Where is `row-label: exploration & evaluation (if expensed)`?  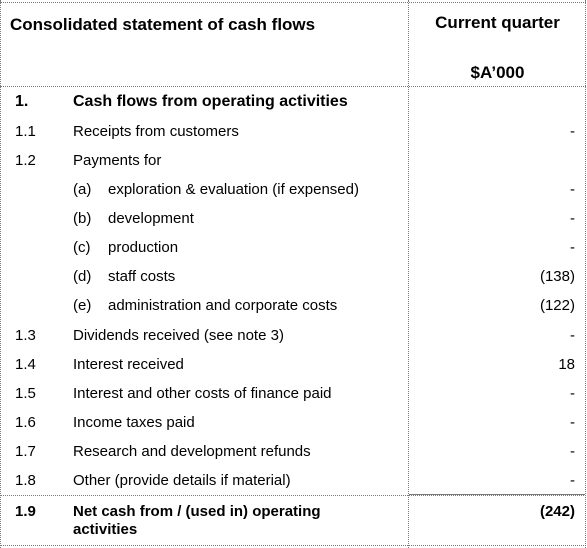
row-label: exploration & evaluation (if expensed) is located at coordinates (233, 189).